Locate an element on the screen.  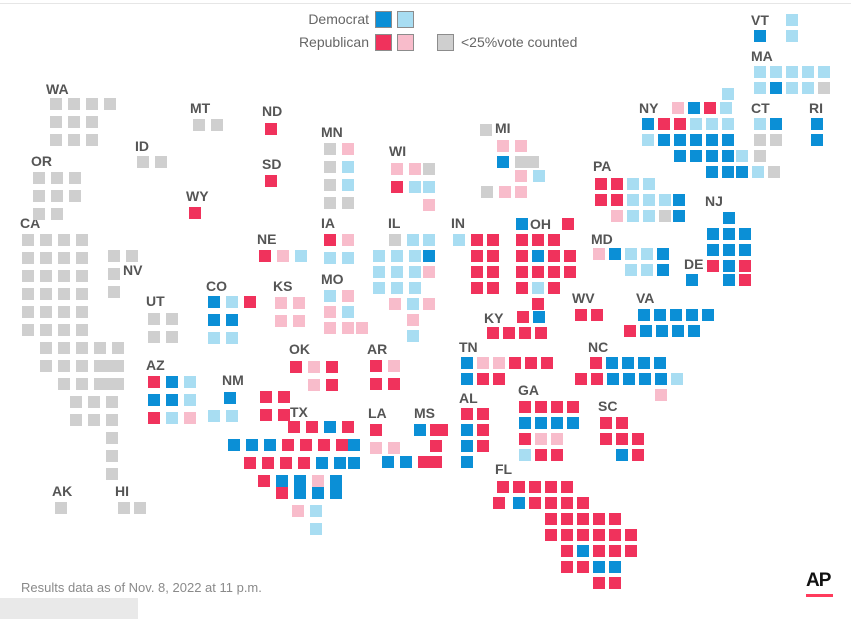
county-tile-mt is located at coordinates (199, 125).